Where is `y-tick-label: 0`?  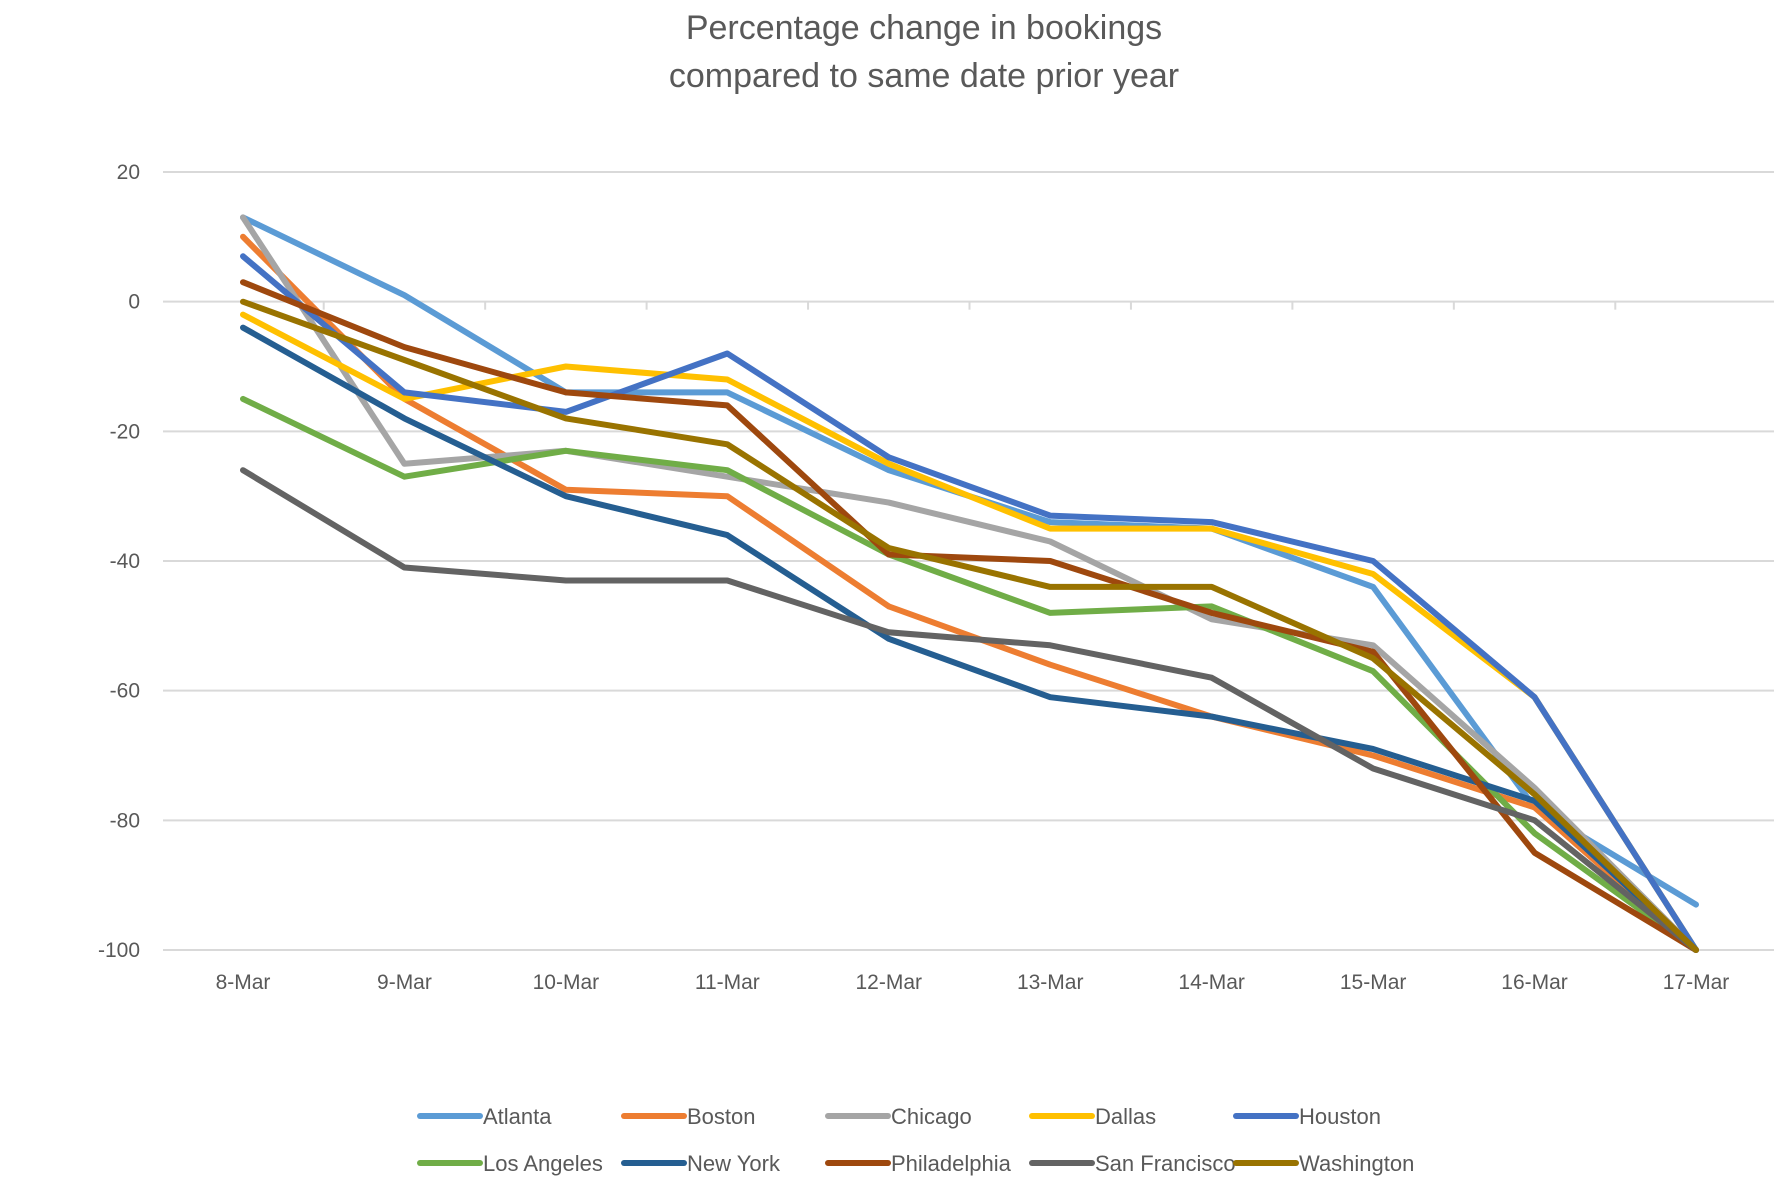
y-tick-label: 0 is located at coordinates (134, 302).